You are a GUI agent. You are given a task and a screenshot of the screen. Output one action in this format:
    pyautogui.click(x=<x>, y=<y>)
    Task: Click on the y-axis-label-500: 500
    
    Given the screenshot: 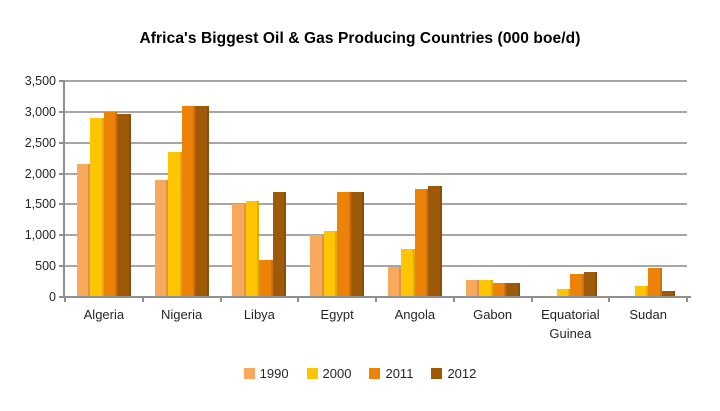 What is the action you would take?
    pyautogui.click(x=45, y=266)
    